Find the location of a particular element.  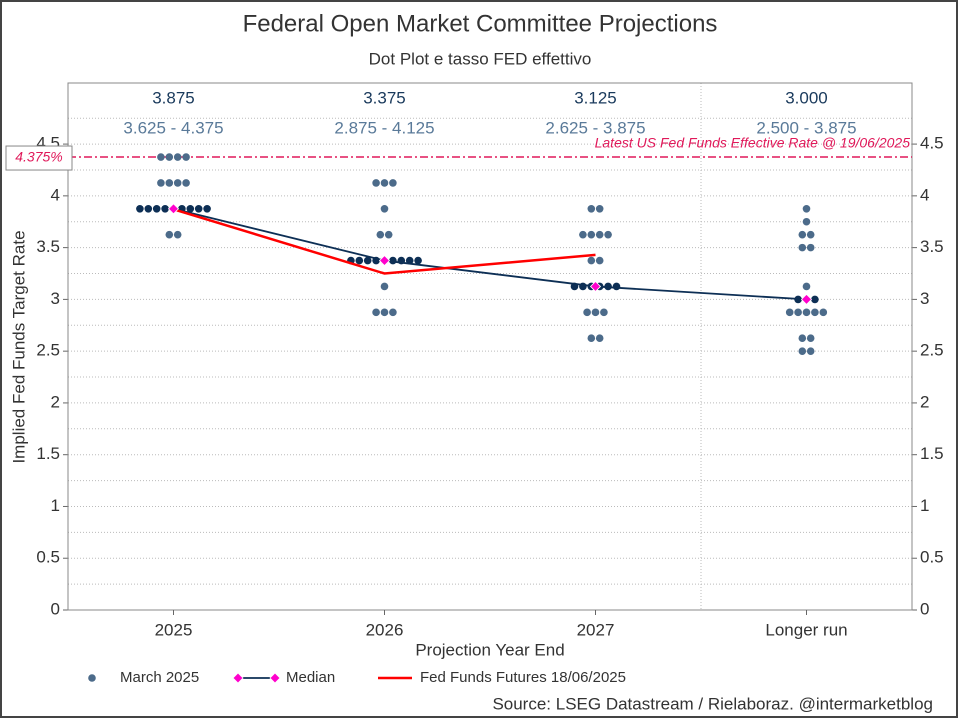

range-label: 2.625 - 3.875 is located at coordinates (595, 127).